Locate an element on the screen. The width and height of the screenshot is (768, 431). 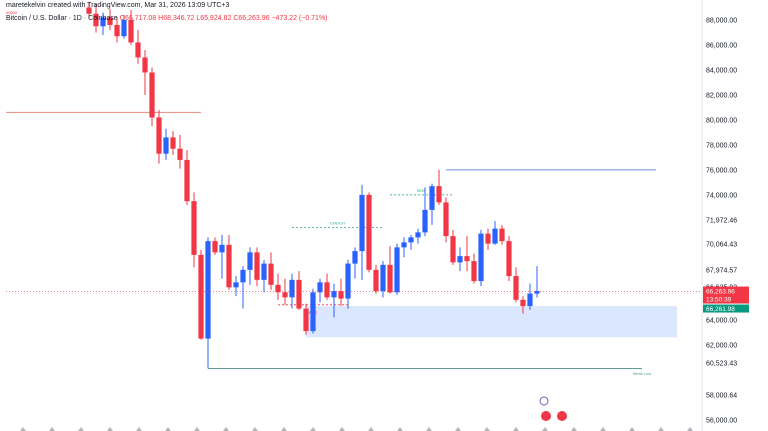
countdown-timer: 13:50:39 is located at coordinates (719, 300).